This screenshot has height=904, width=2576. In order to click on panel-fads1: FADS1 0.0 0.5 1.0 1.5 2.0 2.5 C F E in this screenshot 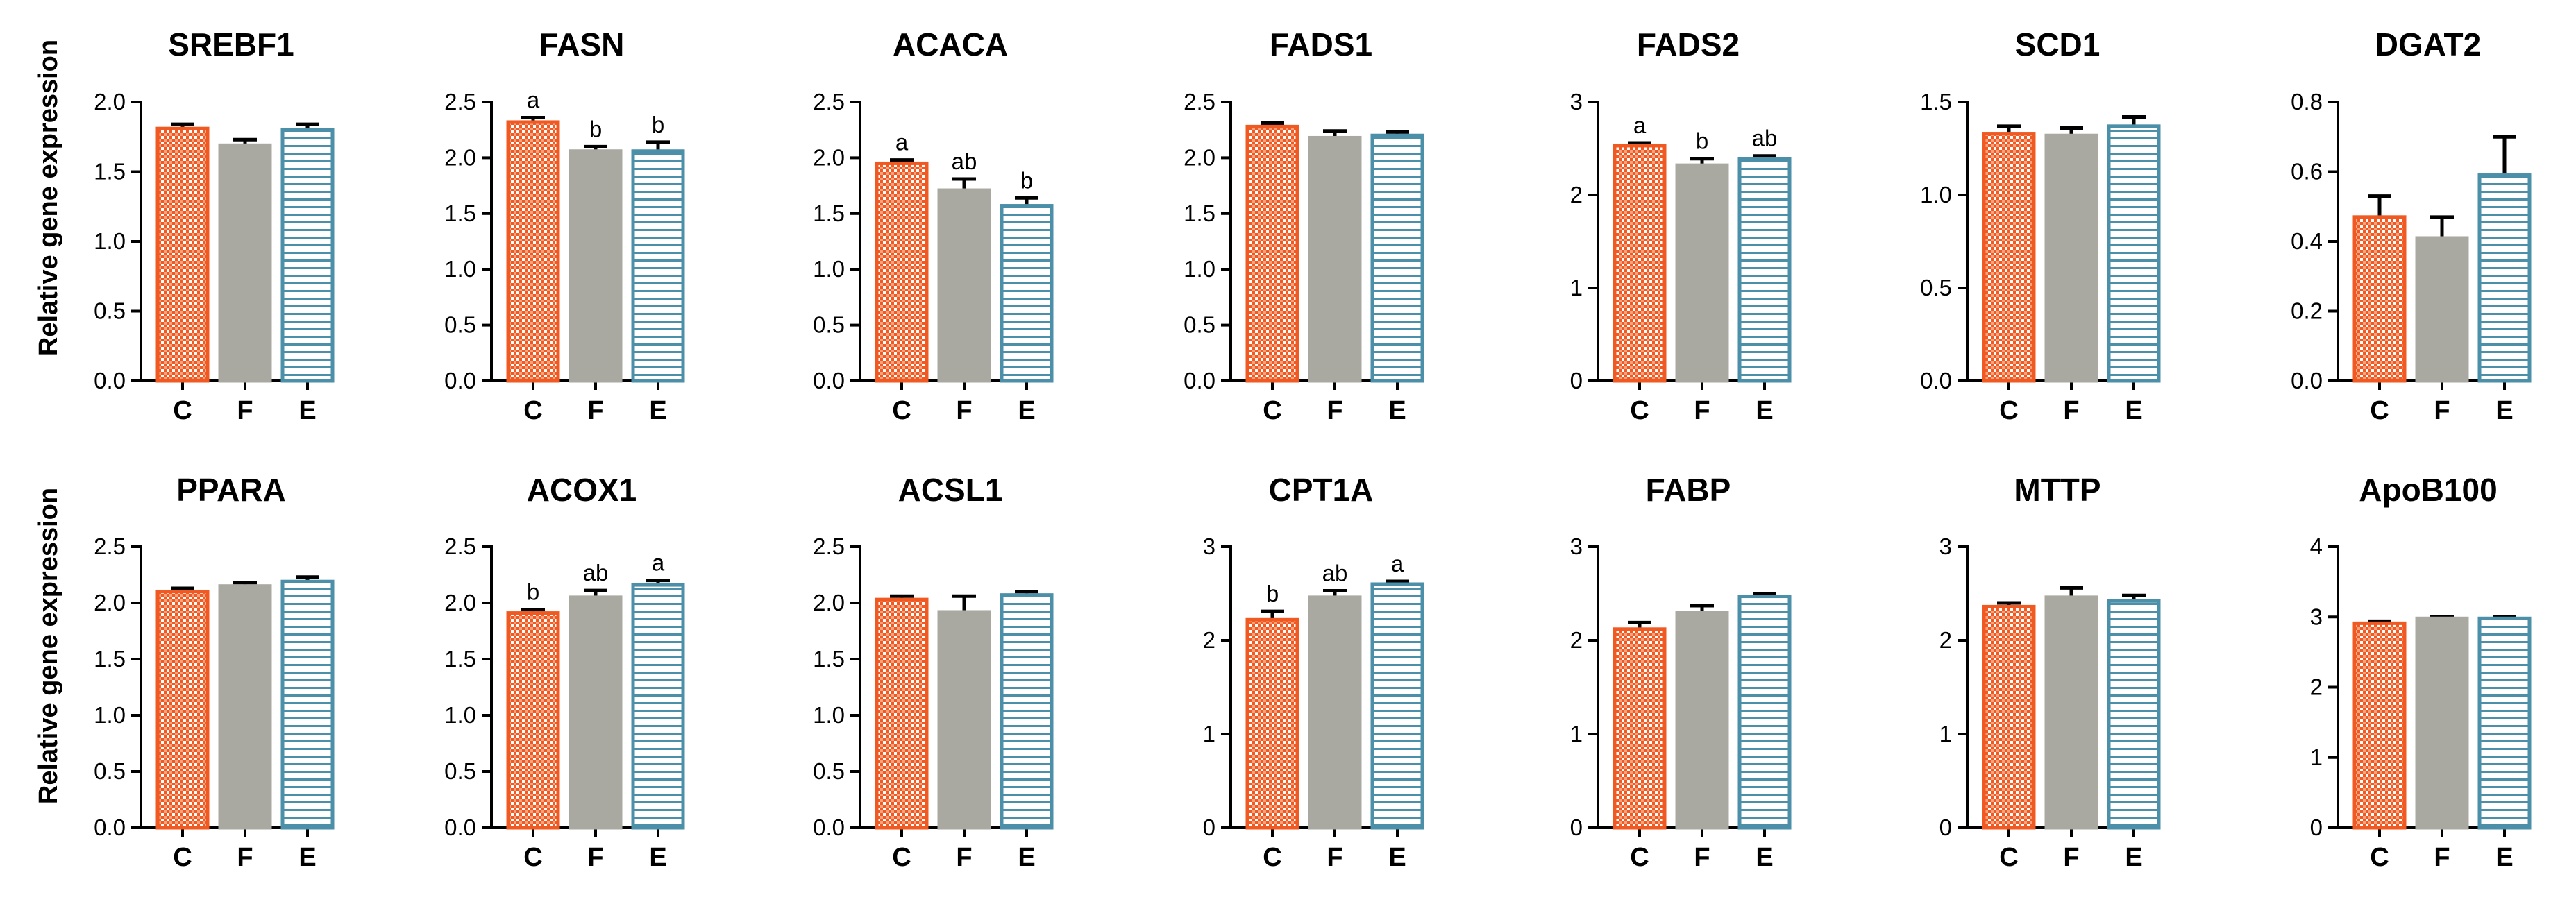, I will do `click(1304, 225)`.